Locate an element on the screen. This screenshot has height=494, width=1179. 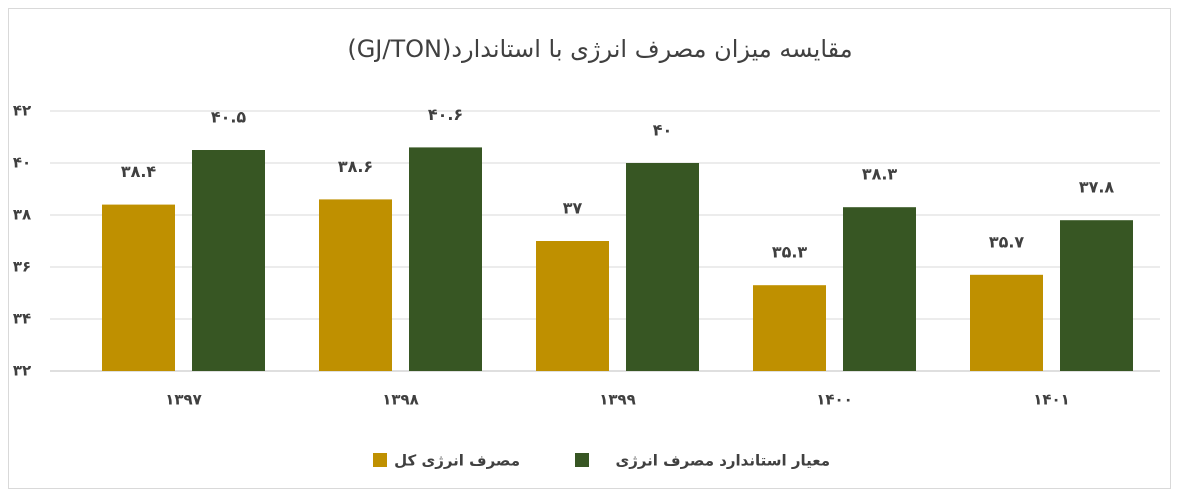
y-tick-label: ۳۴ is located at coordinates (22, 319).